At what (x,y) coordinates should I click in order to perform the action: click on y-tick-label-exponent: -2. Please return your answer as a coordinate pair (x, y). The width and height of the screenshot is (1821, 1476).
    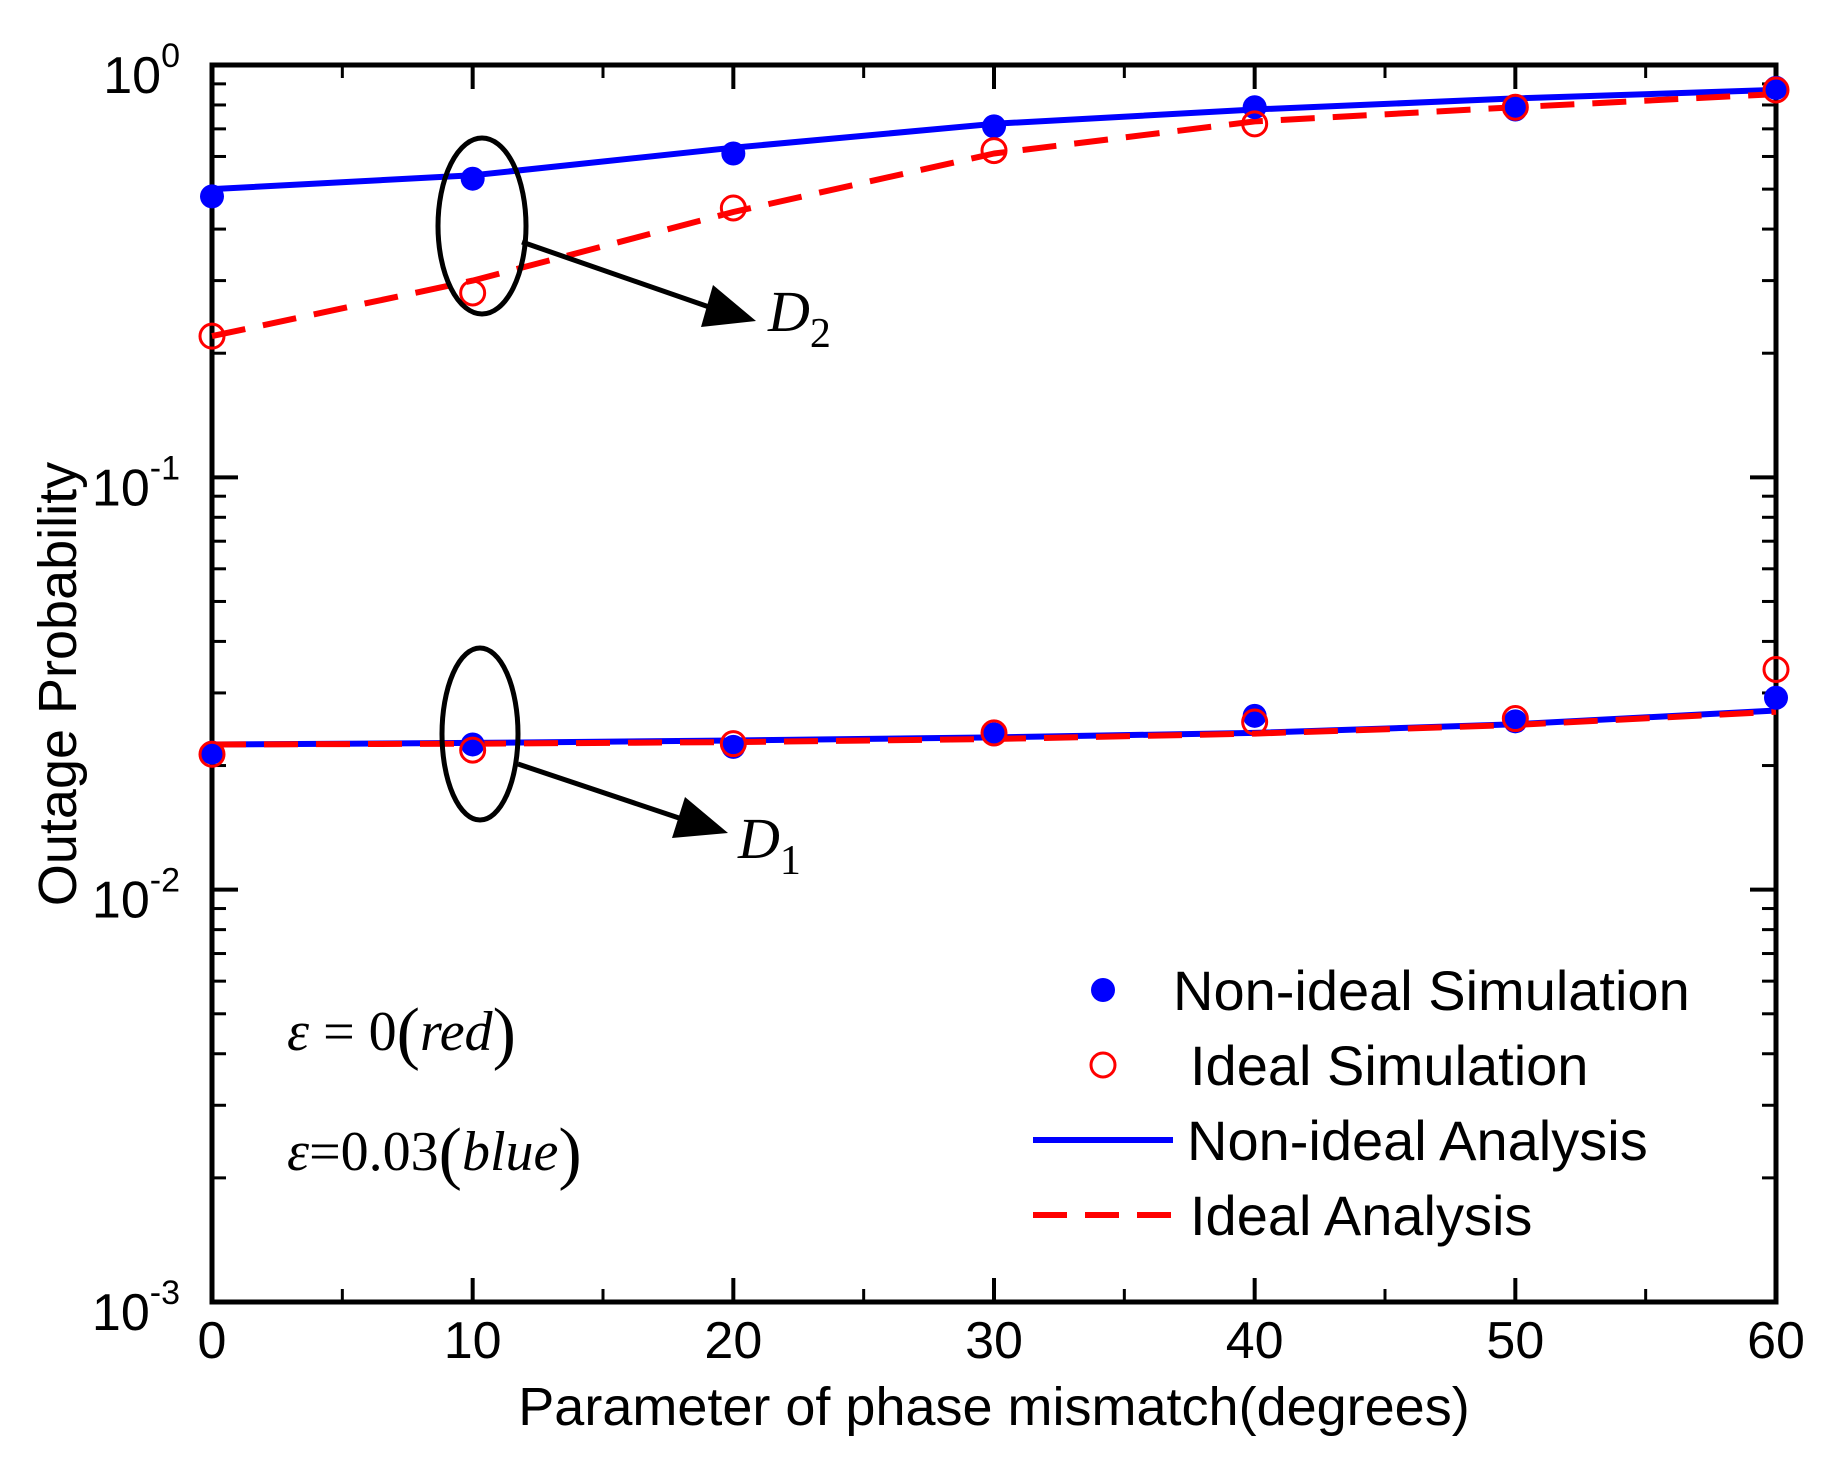
    Looking at the image, I should click on (165, 881).